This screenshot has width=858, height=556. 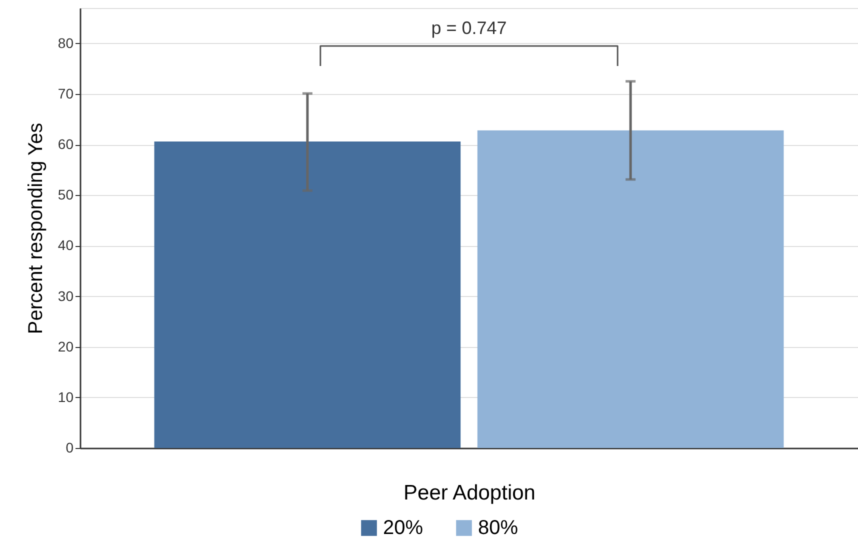 What do you see at coordinates (66, 245) in the screenshot?
I see `y-tick-label: 40` at bounding box center [66, 245].